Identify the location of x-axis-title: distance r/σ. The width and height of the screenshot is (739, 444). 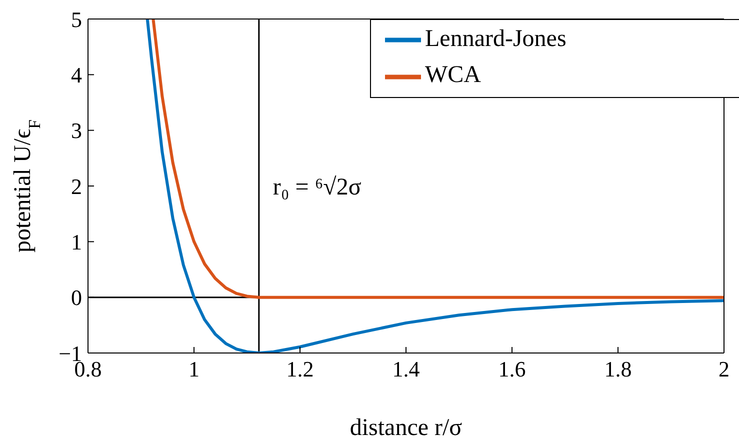
(406, 428).